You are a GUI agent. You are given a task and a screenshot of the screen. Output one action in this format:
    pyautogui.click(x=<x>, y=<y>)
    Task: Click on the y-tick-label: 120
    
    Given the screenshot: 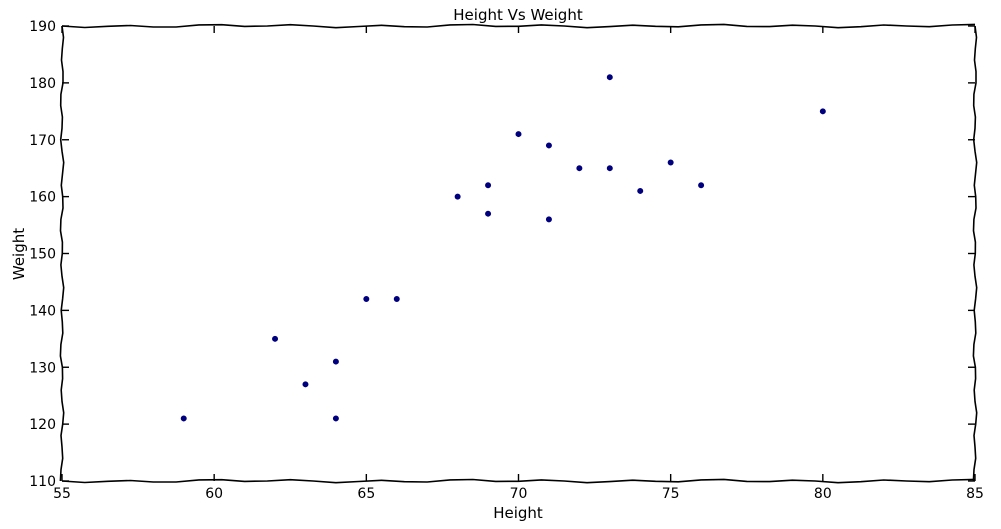 What is the action you would take?
    pyautogui.click(x=42, y=425)
    